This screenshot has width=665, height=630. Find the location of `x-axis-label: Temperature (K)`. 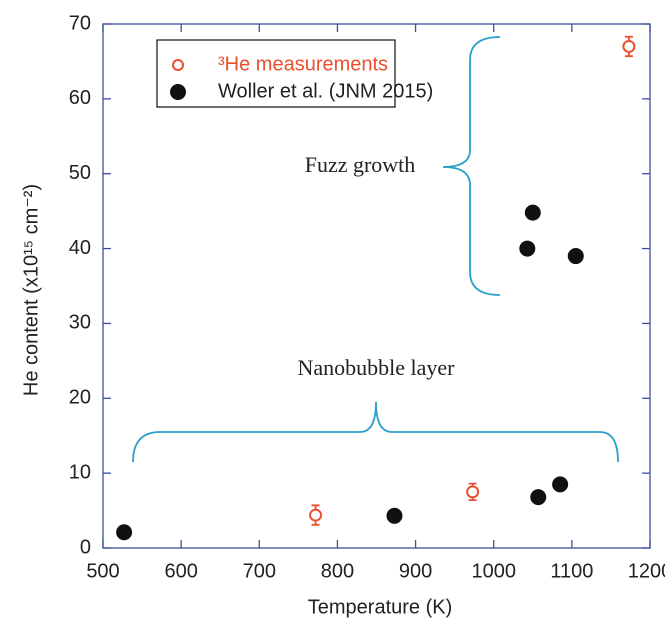

x-axis-label: Temperature (K) is located at coordinates (380, 607).